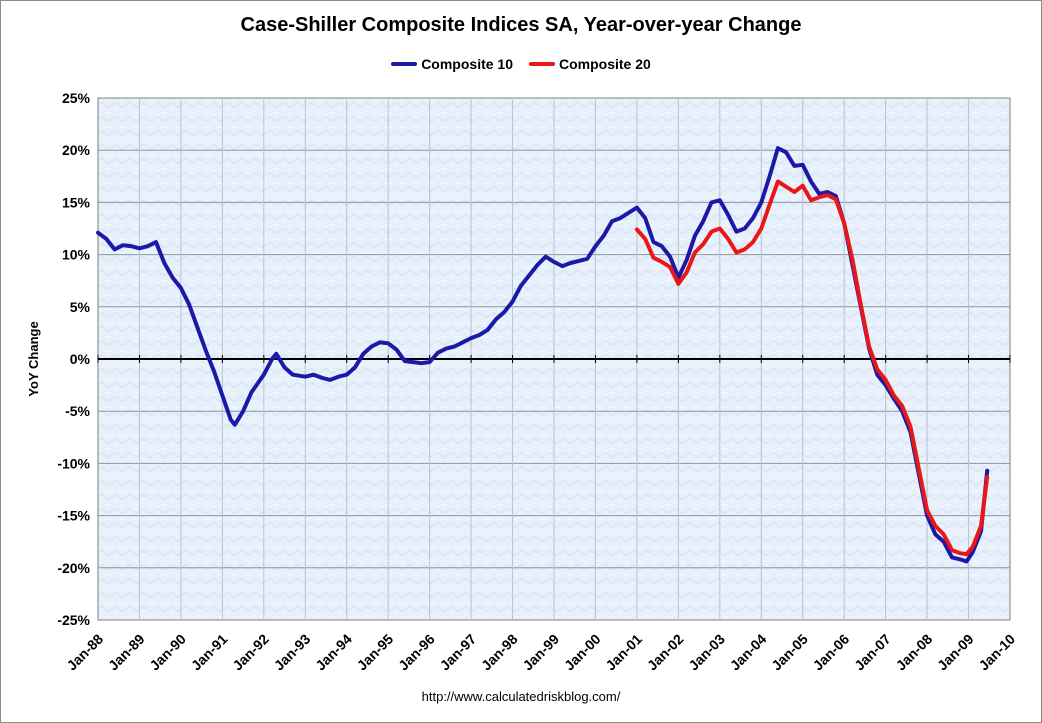 The image size is (1042, 723). What do you see at coordinates (416, 652) in the screenshot?
I see `x-tick-label: Jan-96` at bounding box center [416, 652].